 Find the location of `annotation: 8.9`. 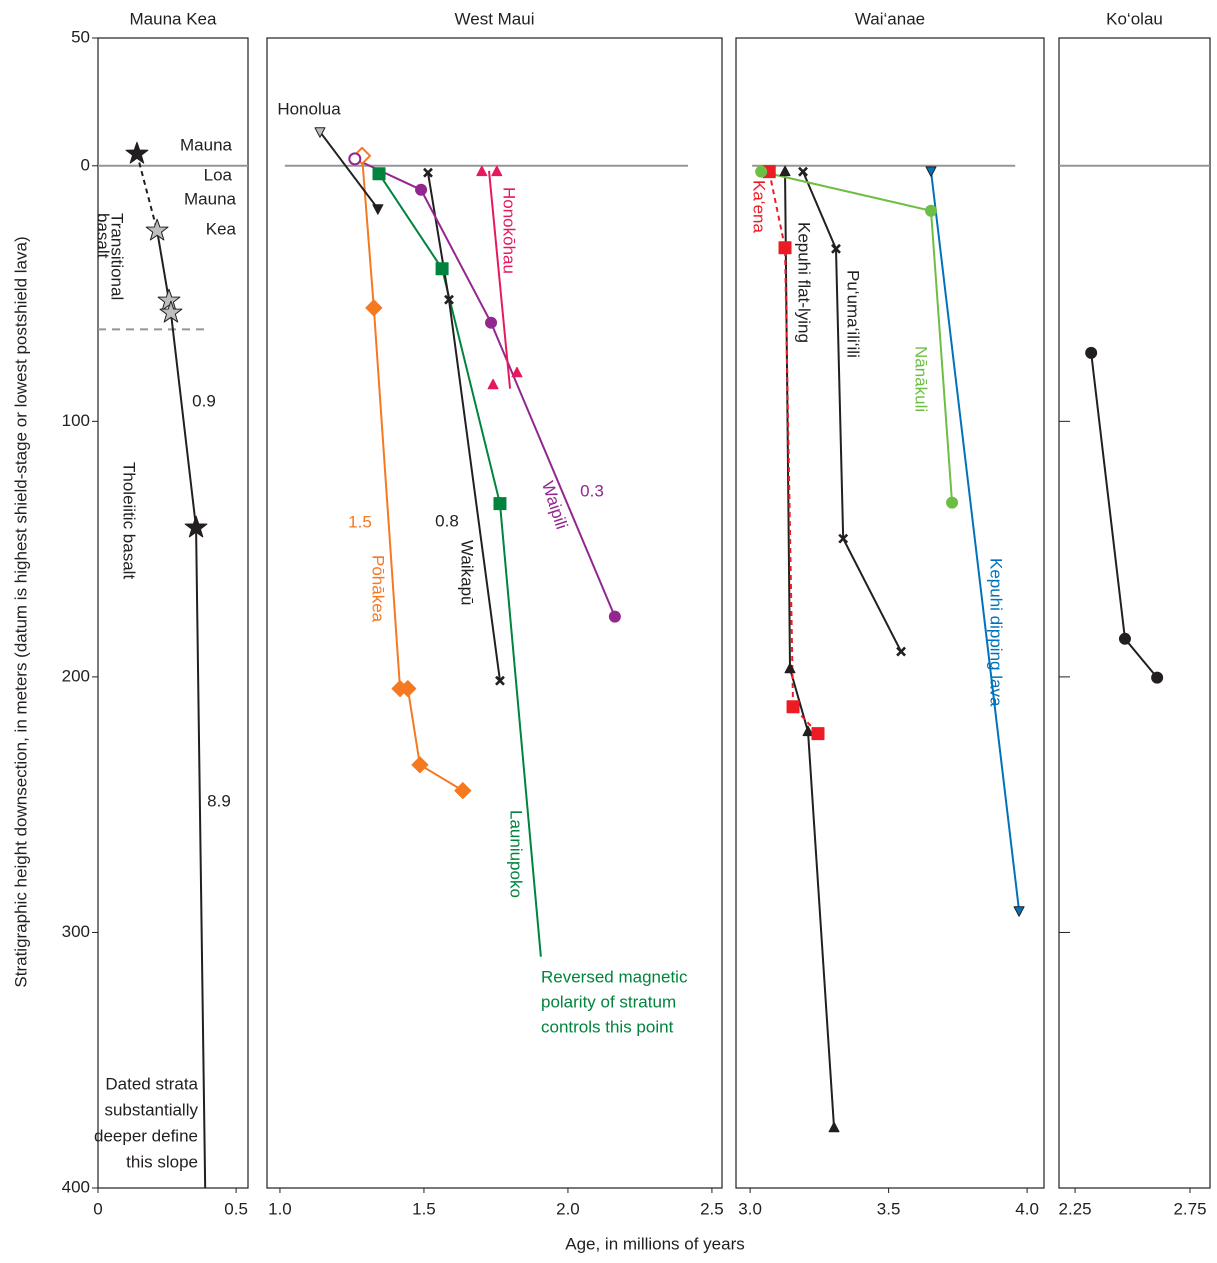

annotation: 8.9 is located at coordinates (219, 800).